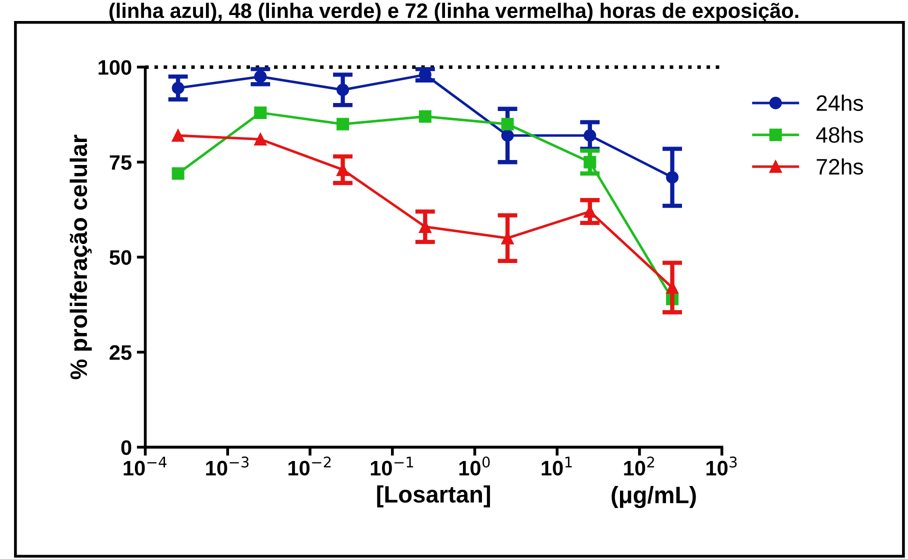 Image resolution: width=908 pixels, height=559 pixels. Describe the element at coordinates (557, 466) in the screenshot. I see `x-tick-label: 10$^{1}$` at that location.